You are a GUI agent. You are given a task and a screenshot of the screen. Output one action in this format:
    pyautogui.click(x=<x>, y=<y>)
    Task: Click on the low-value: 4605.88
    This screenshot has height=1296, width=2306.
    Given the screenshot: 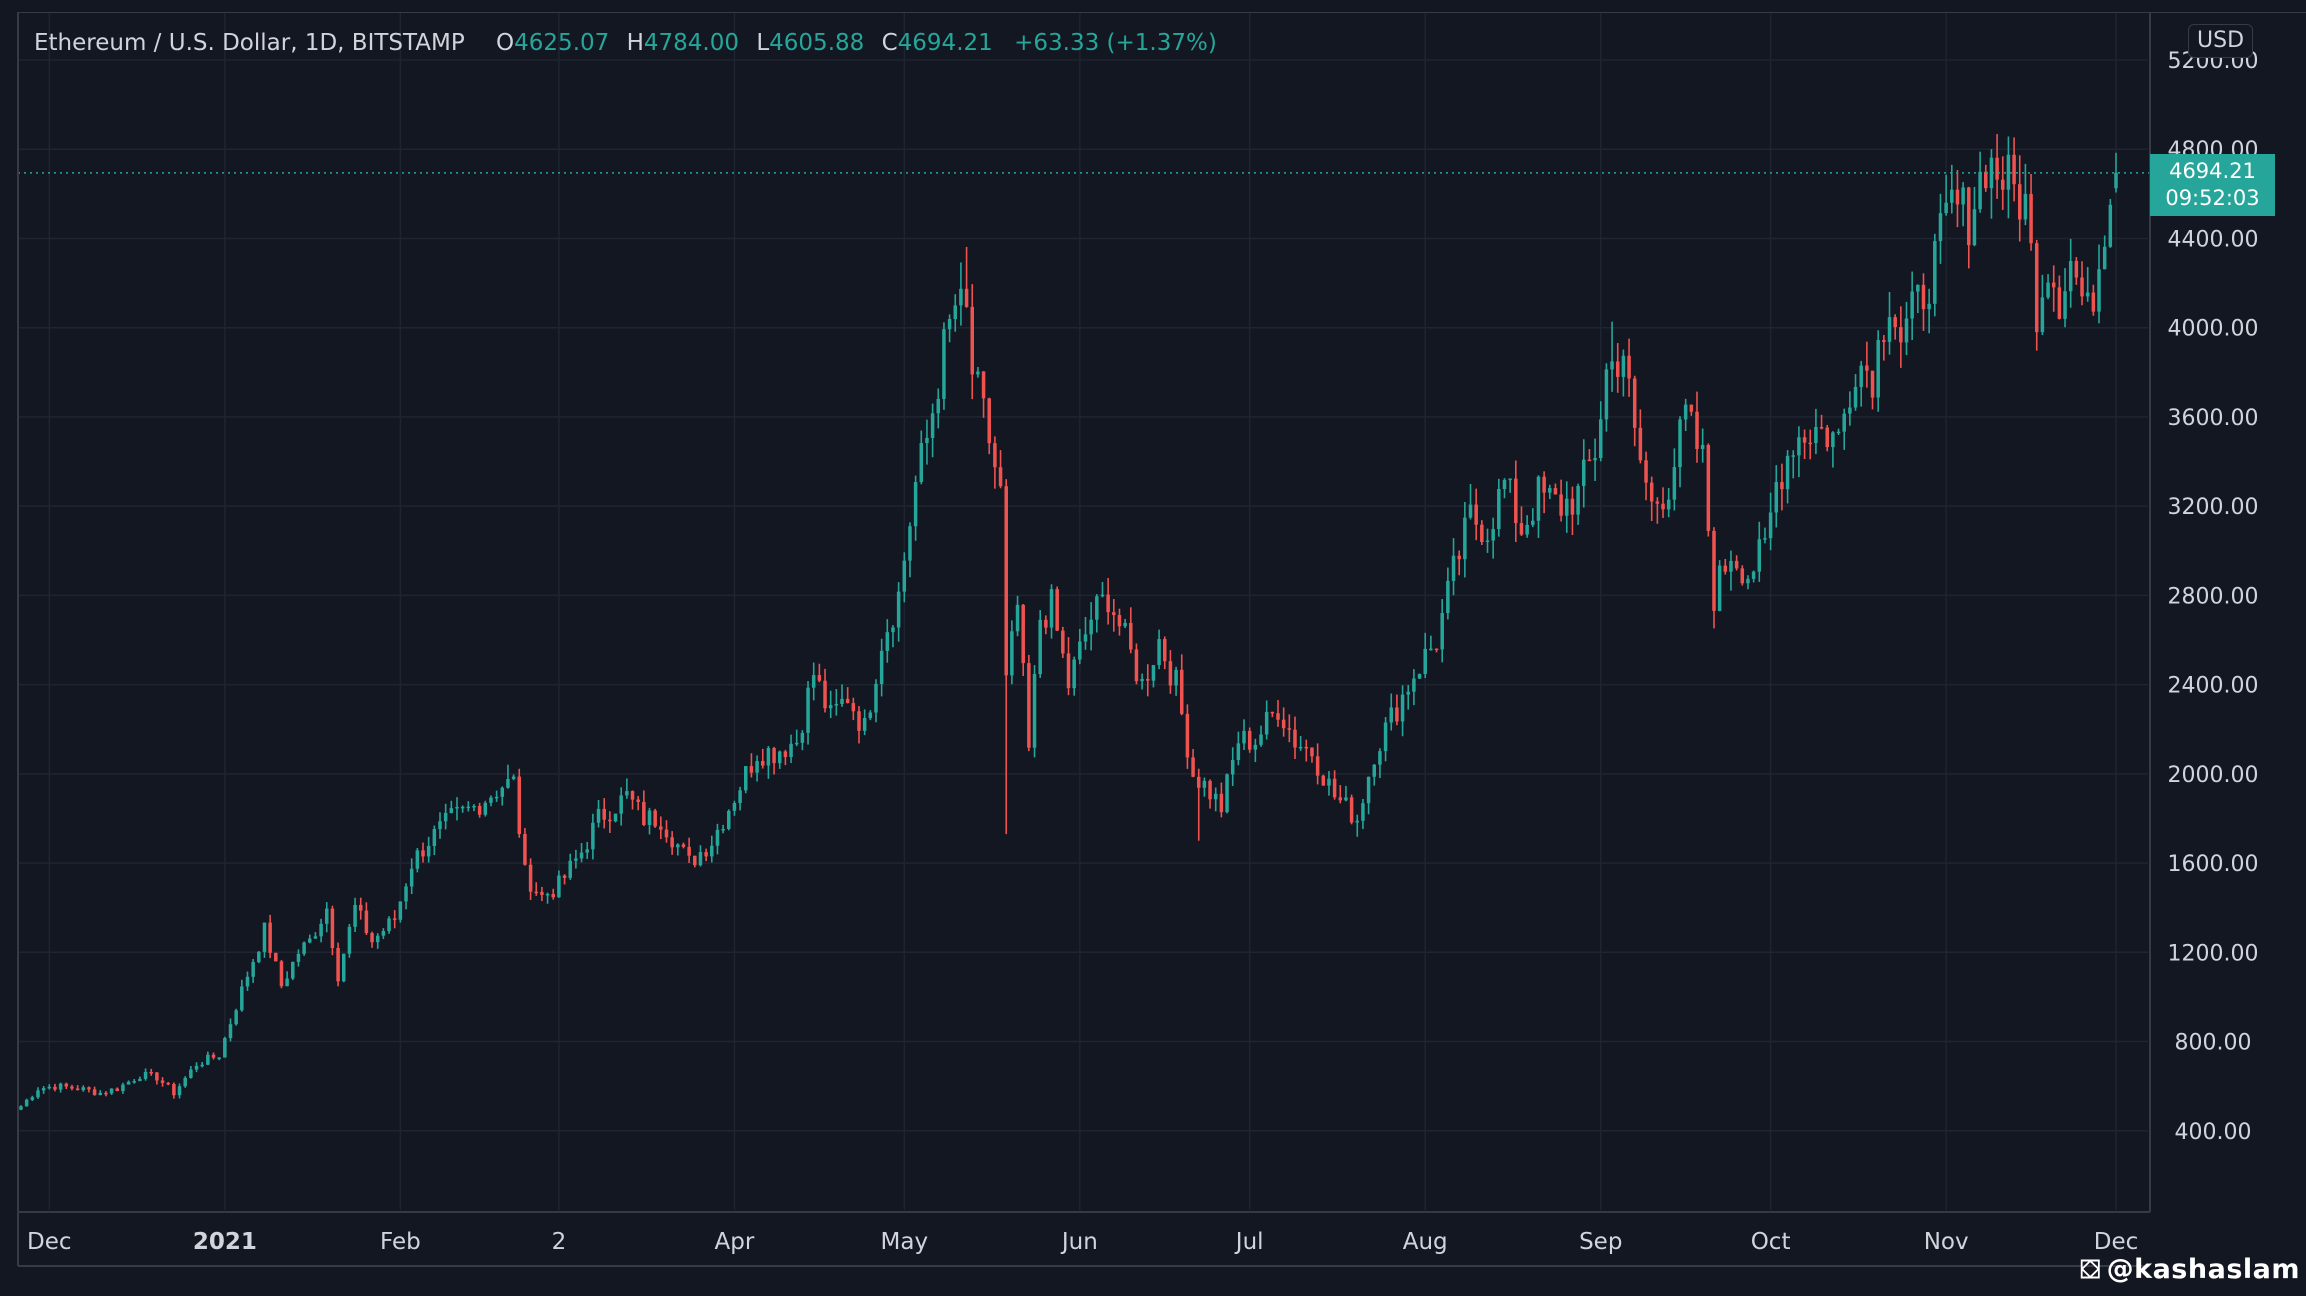 What is the action you would take?
    pyautogui.click(x=817, y=43)
    